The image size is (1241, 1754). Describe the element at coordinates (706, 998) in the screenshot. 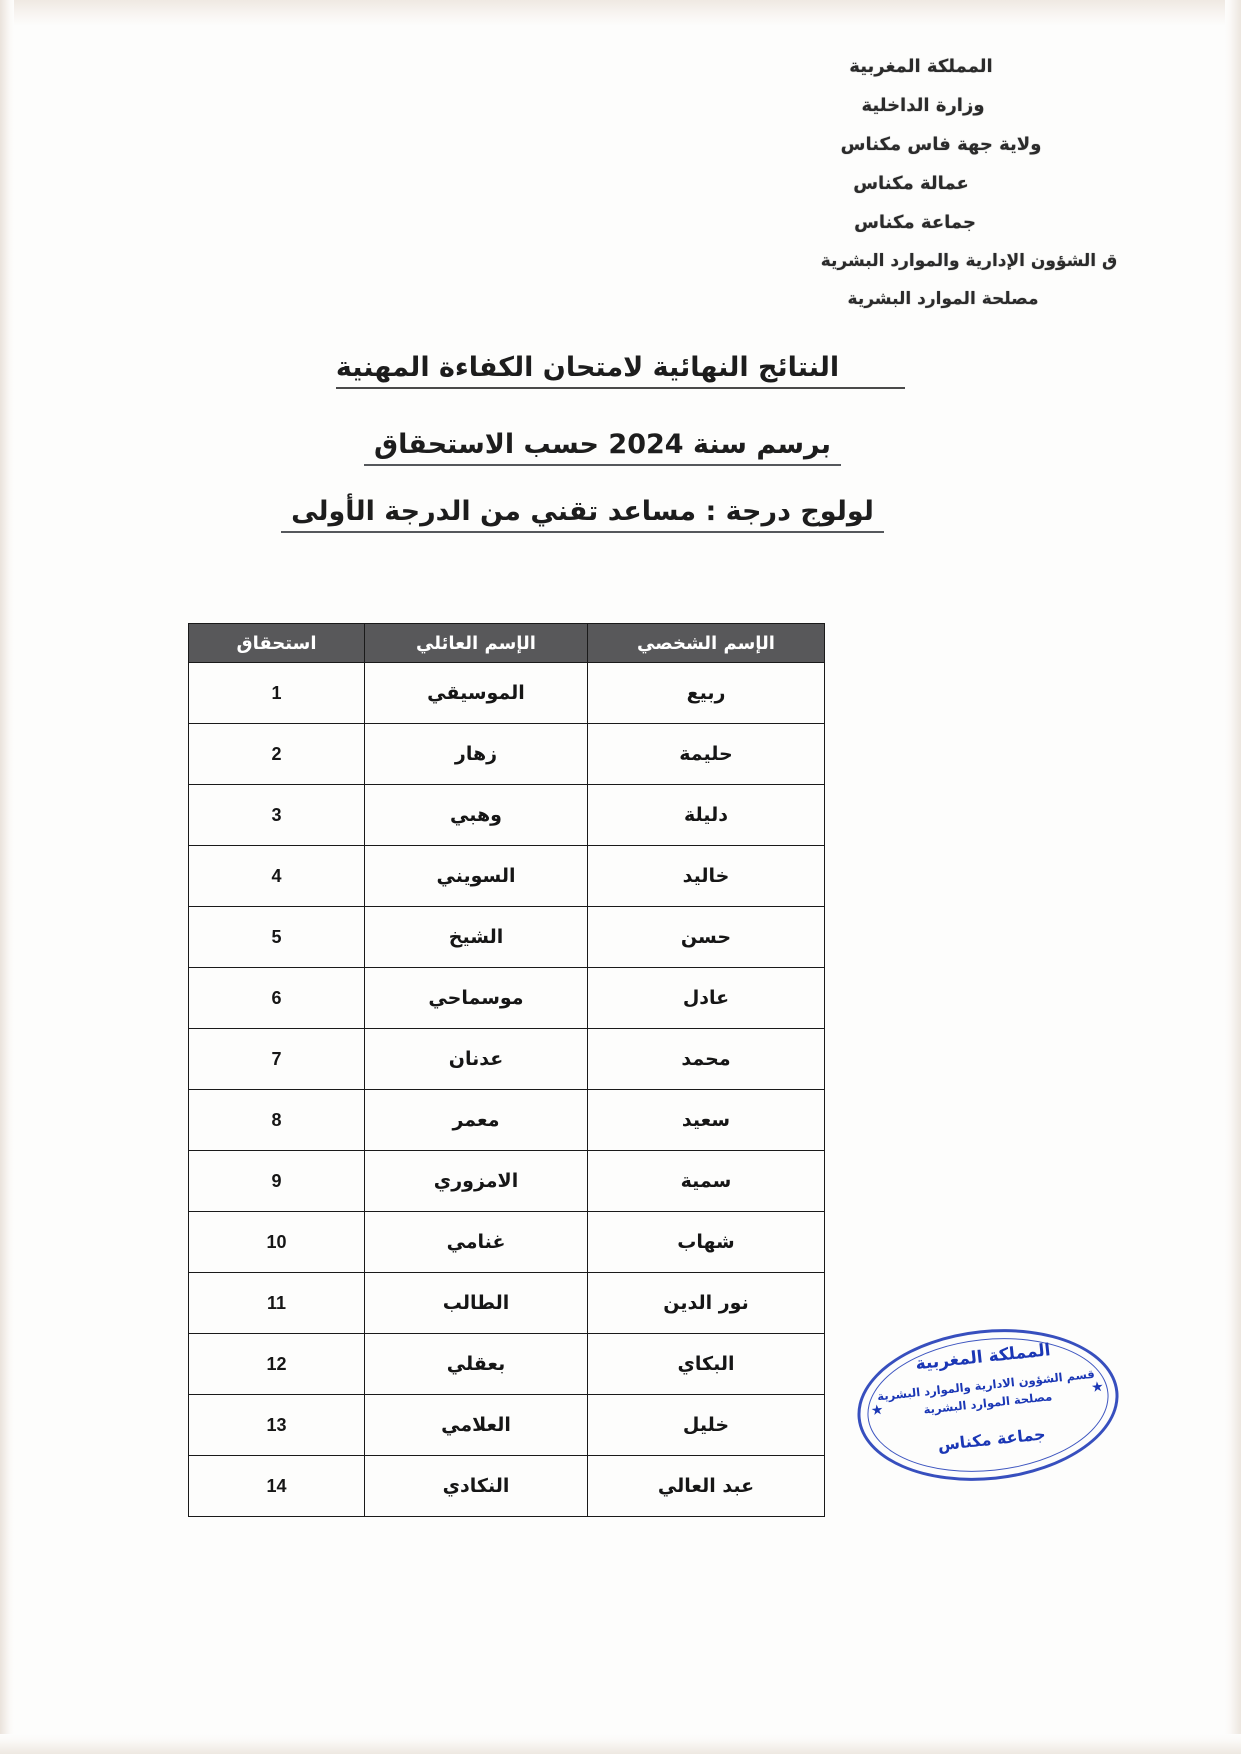

I see `cell-first-name: عادل` at that location.